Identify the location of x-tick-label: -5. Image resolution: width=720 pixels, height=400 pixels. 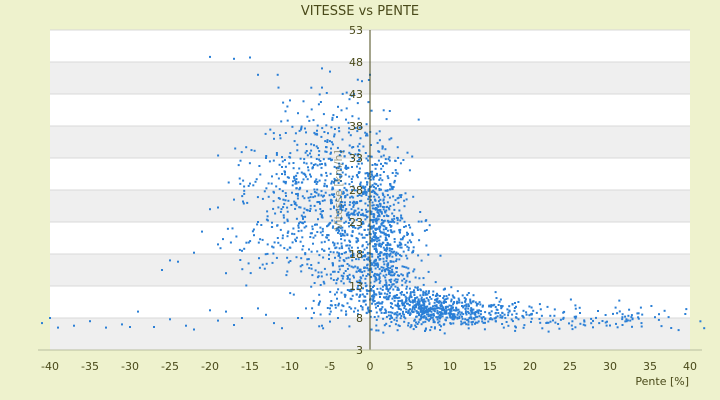
(330, 366).